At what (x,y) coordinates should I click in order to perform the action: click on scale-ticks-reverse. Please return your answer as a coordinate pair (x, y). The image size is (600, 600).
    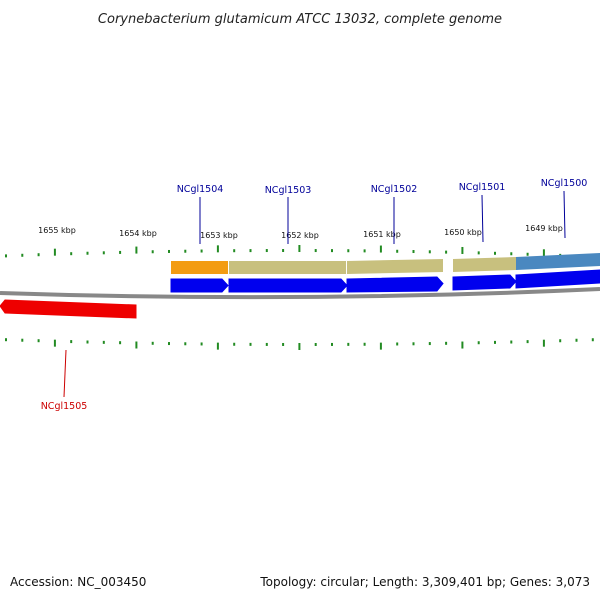
    Looking at the image, I should click on (299, 344).